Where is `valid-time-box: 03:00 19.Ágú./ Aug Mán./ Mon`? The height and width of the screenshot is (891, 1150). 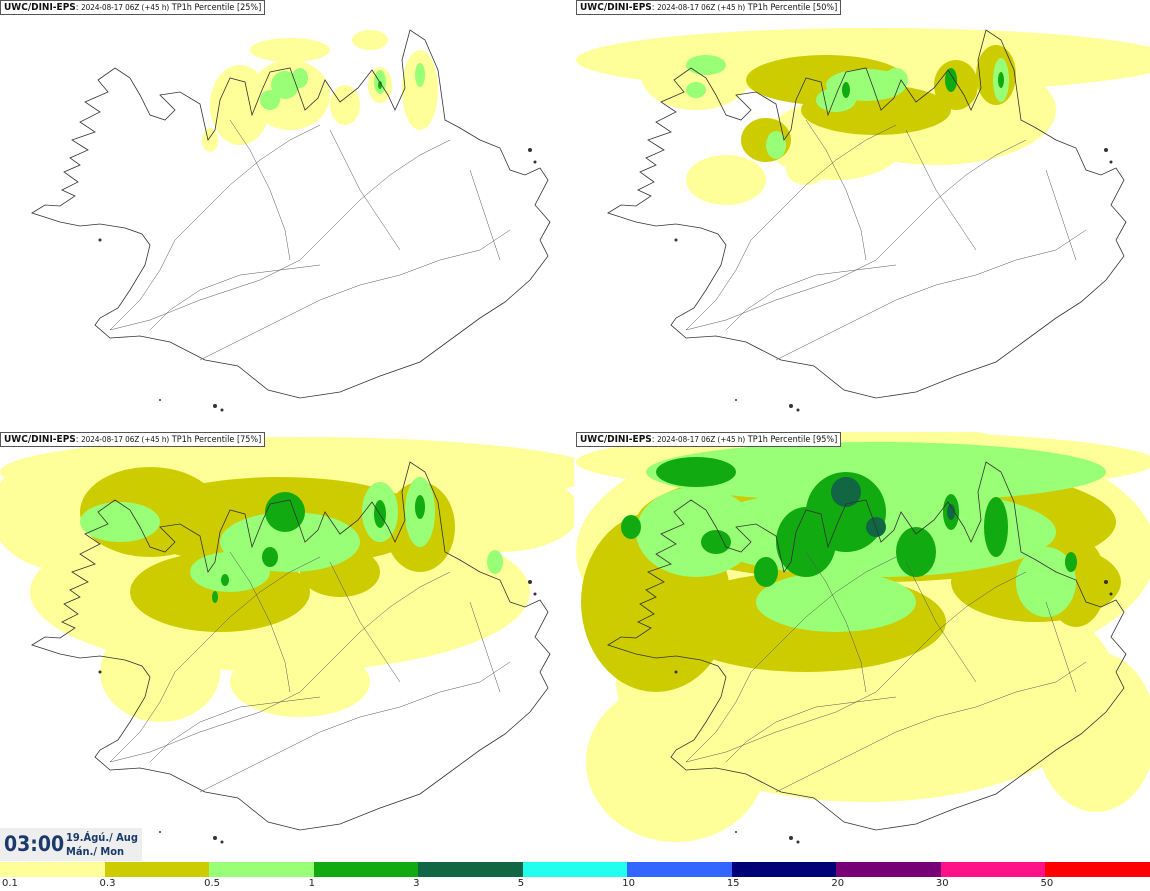 valid-time-box: 03:00 19.Ágú./ Aug Mán./ Mon is located at coordinates (71, 844).